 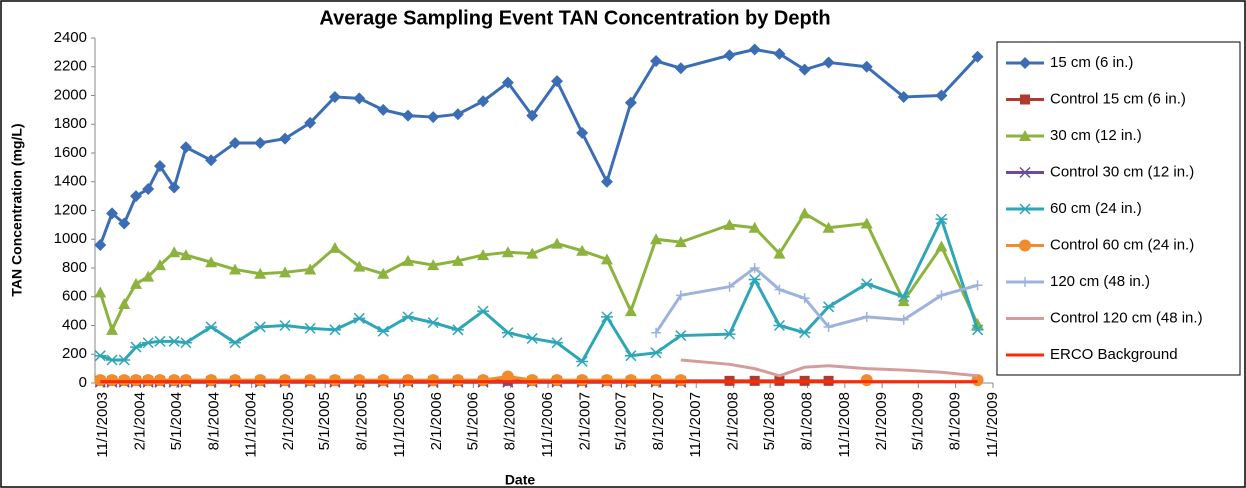 What do you see at coordinates (399, 425) in the screenshot?
I see `x-tick-label: 11/1/2005` at bounding box center [399, 425].